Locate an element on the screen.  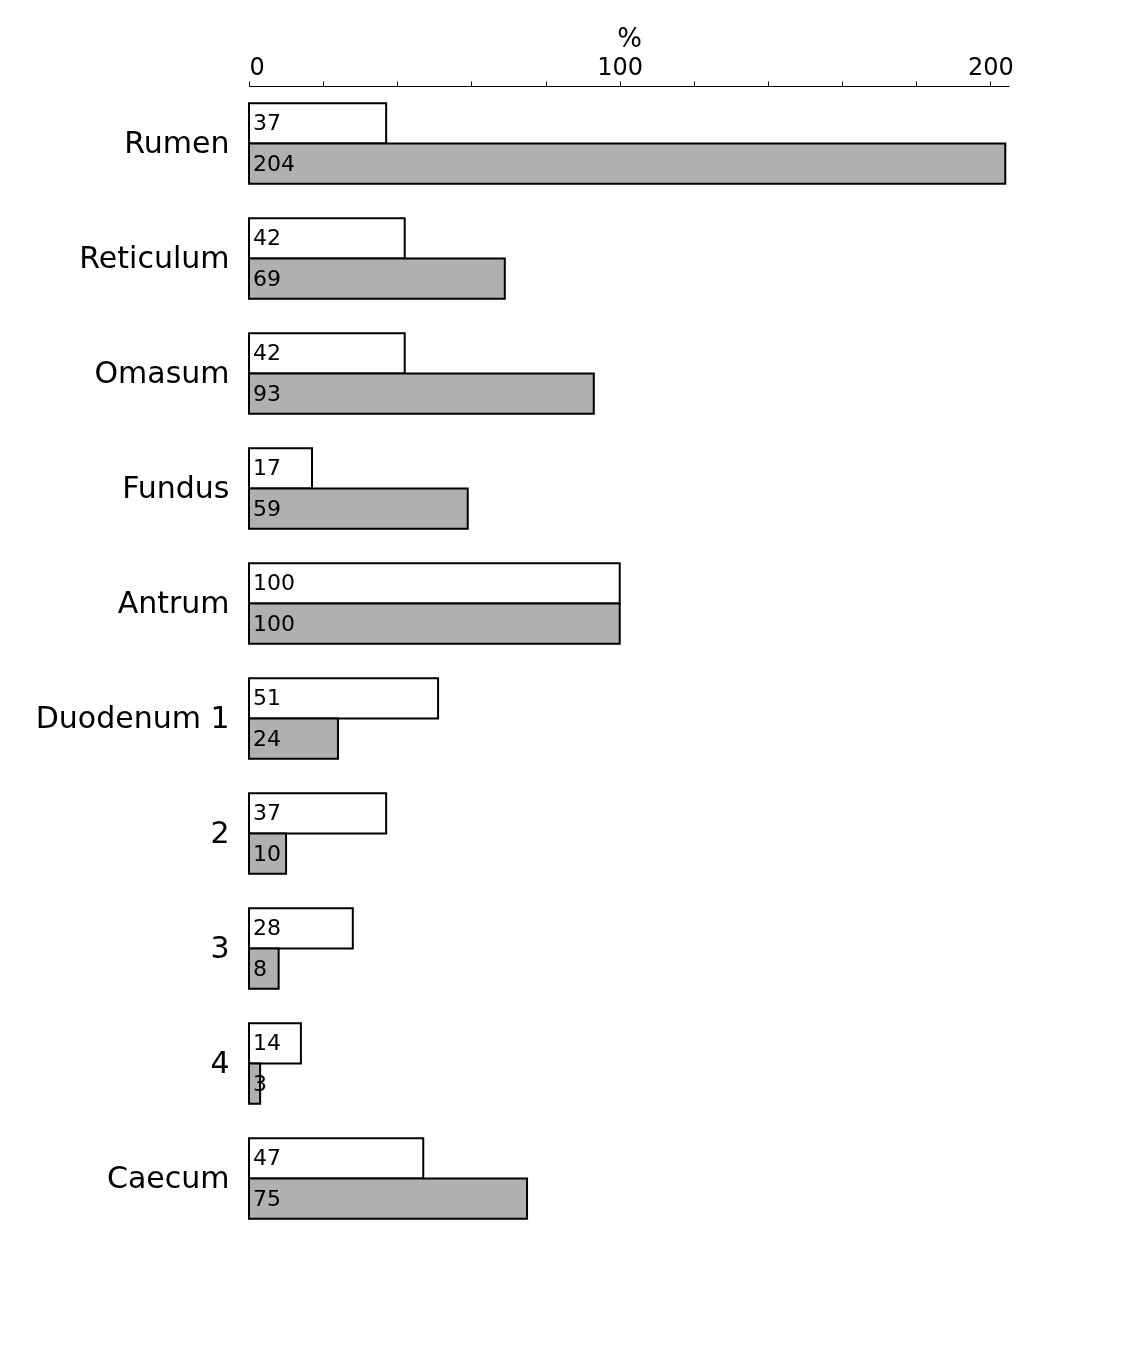
y-tick-label: Rumen is located at coordinates (177, 142).